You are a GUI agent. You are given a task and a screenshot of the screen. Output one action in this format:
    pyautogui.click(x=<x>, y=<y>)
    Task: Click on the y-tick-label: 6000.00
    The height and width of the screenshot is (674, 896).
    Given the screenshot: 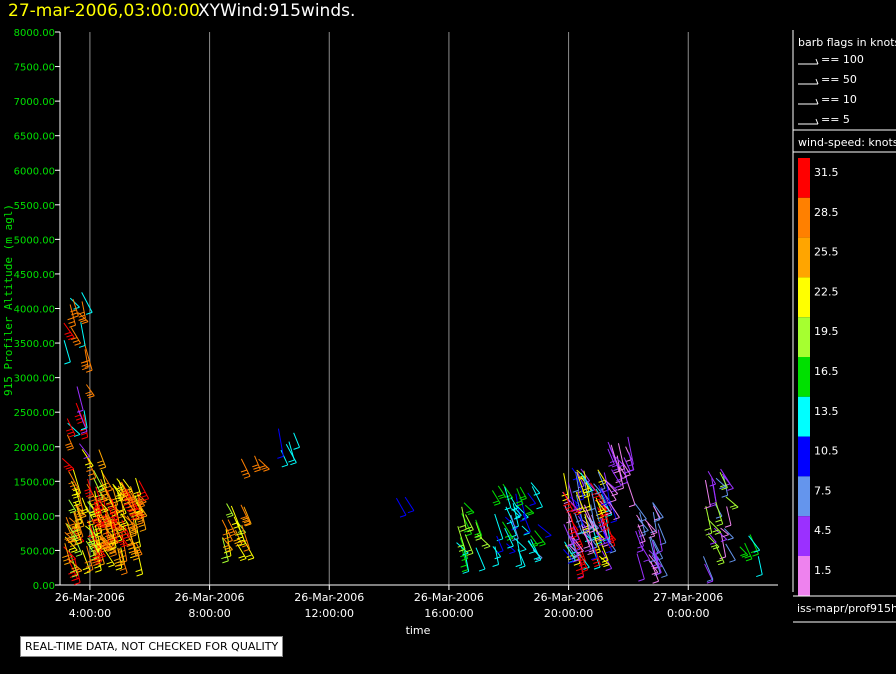 What is the action you would take?
    pyautogui.click(x=34, y=171)
    